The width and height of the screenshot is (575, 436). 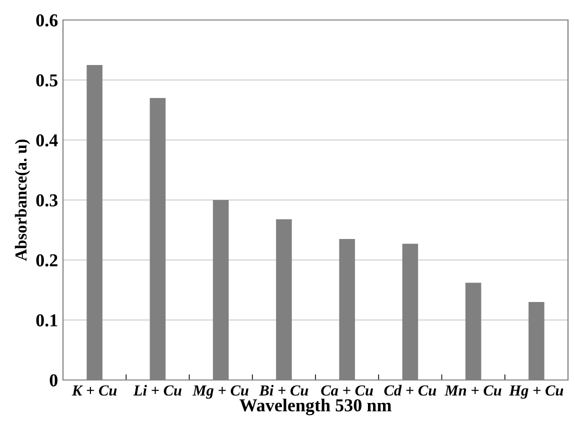 What do you see at coordinates (316, 407) in the screenshot?
I see `x-axis-title: Wavelength 530 nm` at bounding box center [316, 407].